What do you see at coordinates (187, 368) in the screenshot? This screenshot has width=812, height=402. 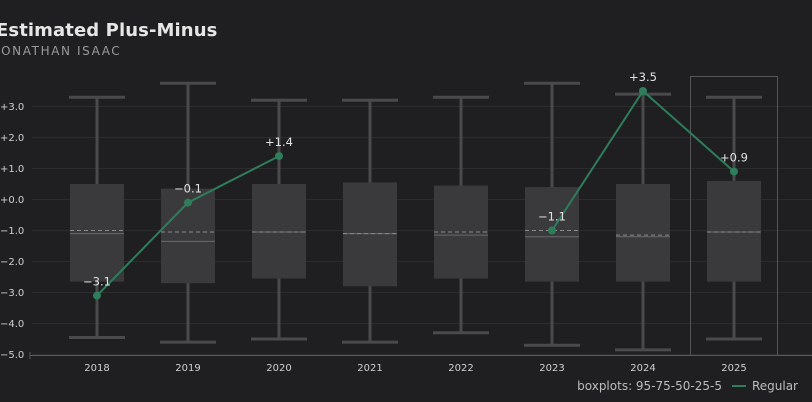 I see `x-tick-label: 2019` at bounding box center [187, 368].